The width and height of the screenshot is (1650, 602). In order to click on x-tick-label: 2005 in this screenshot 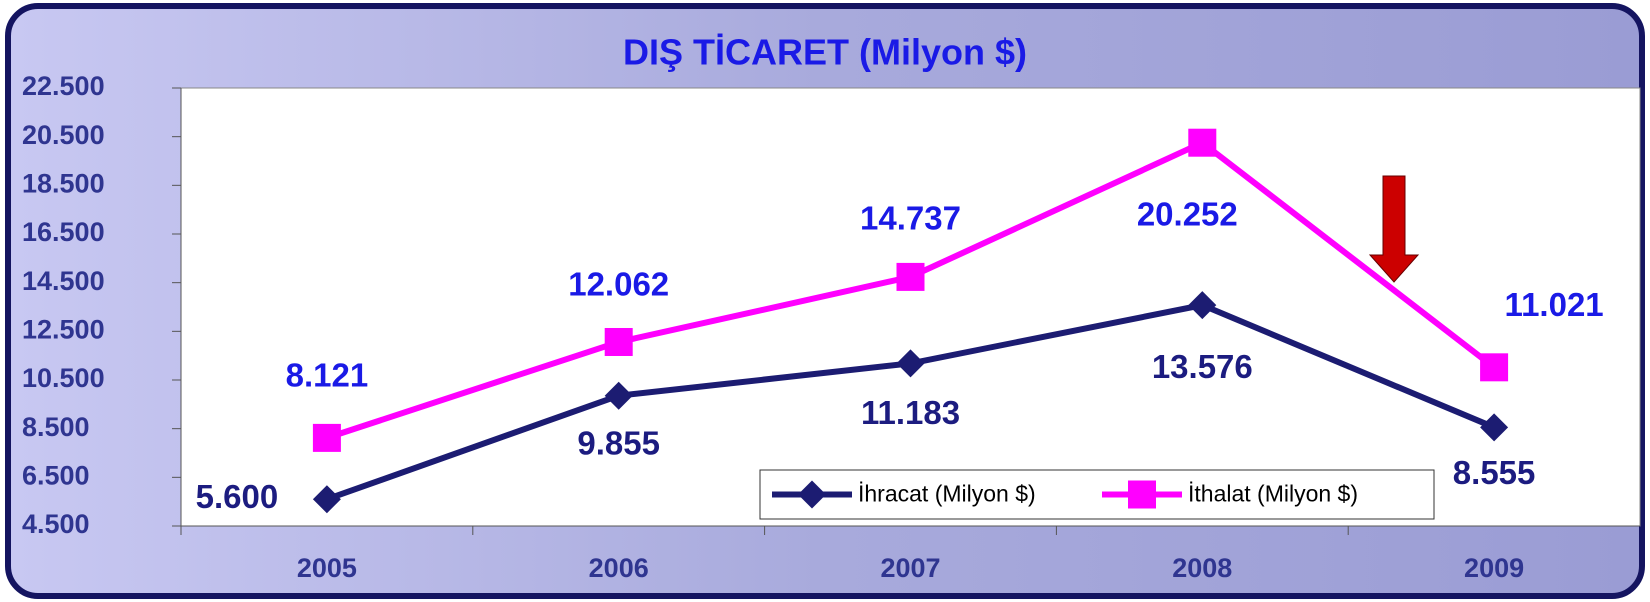, I will do `click(327, 568)`.